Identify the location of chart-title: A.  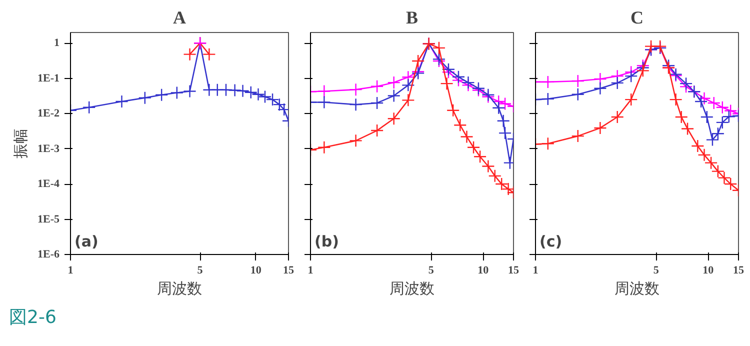
(179, 18).